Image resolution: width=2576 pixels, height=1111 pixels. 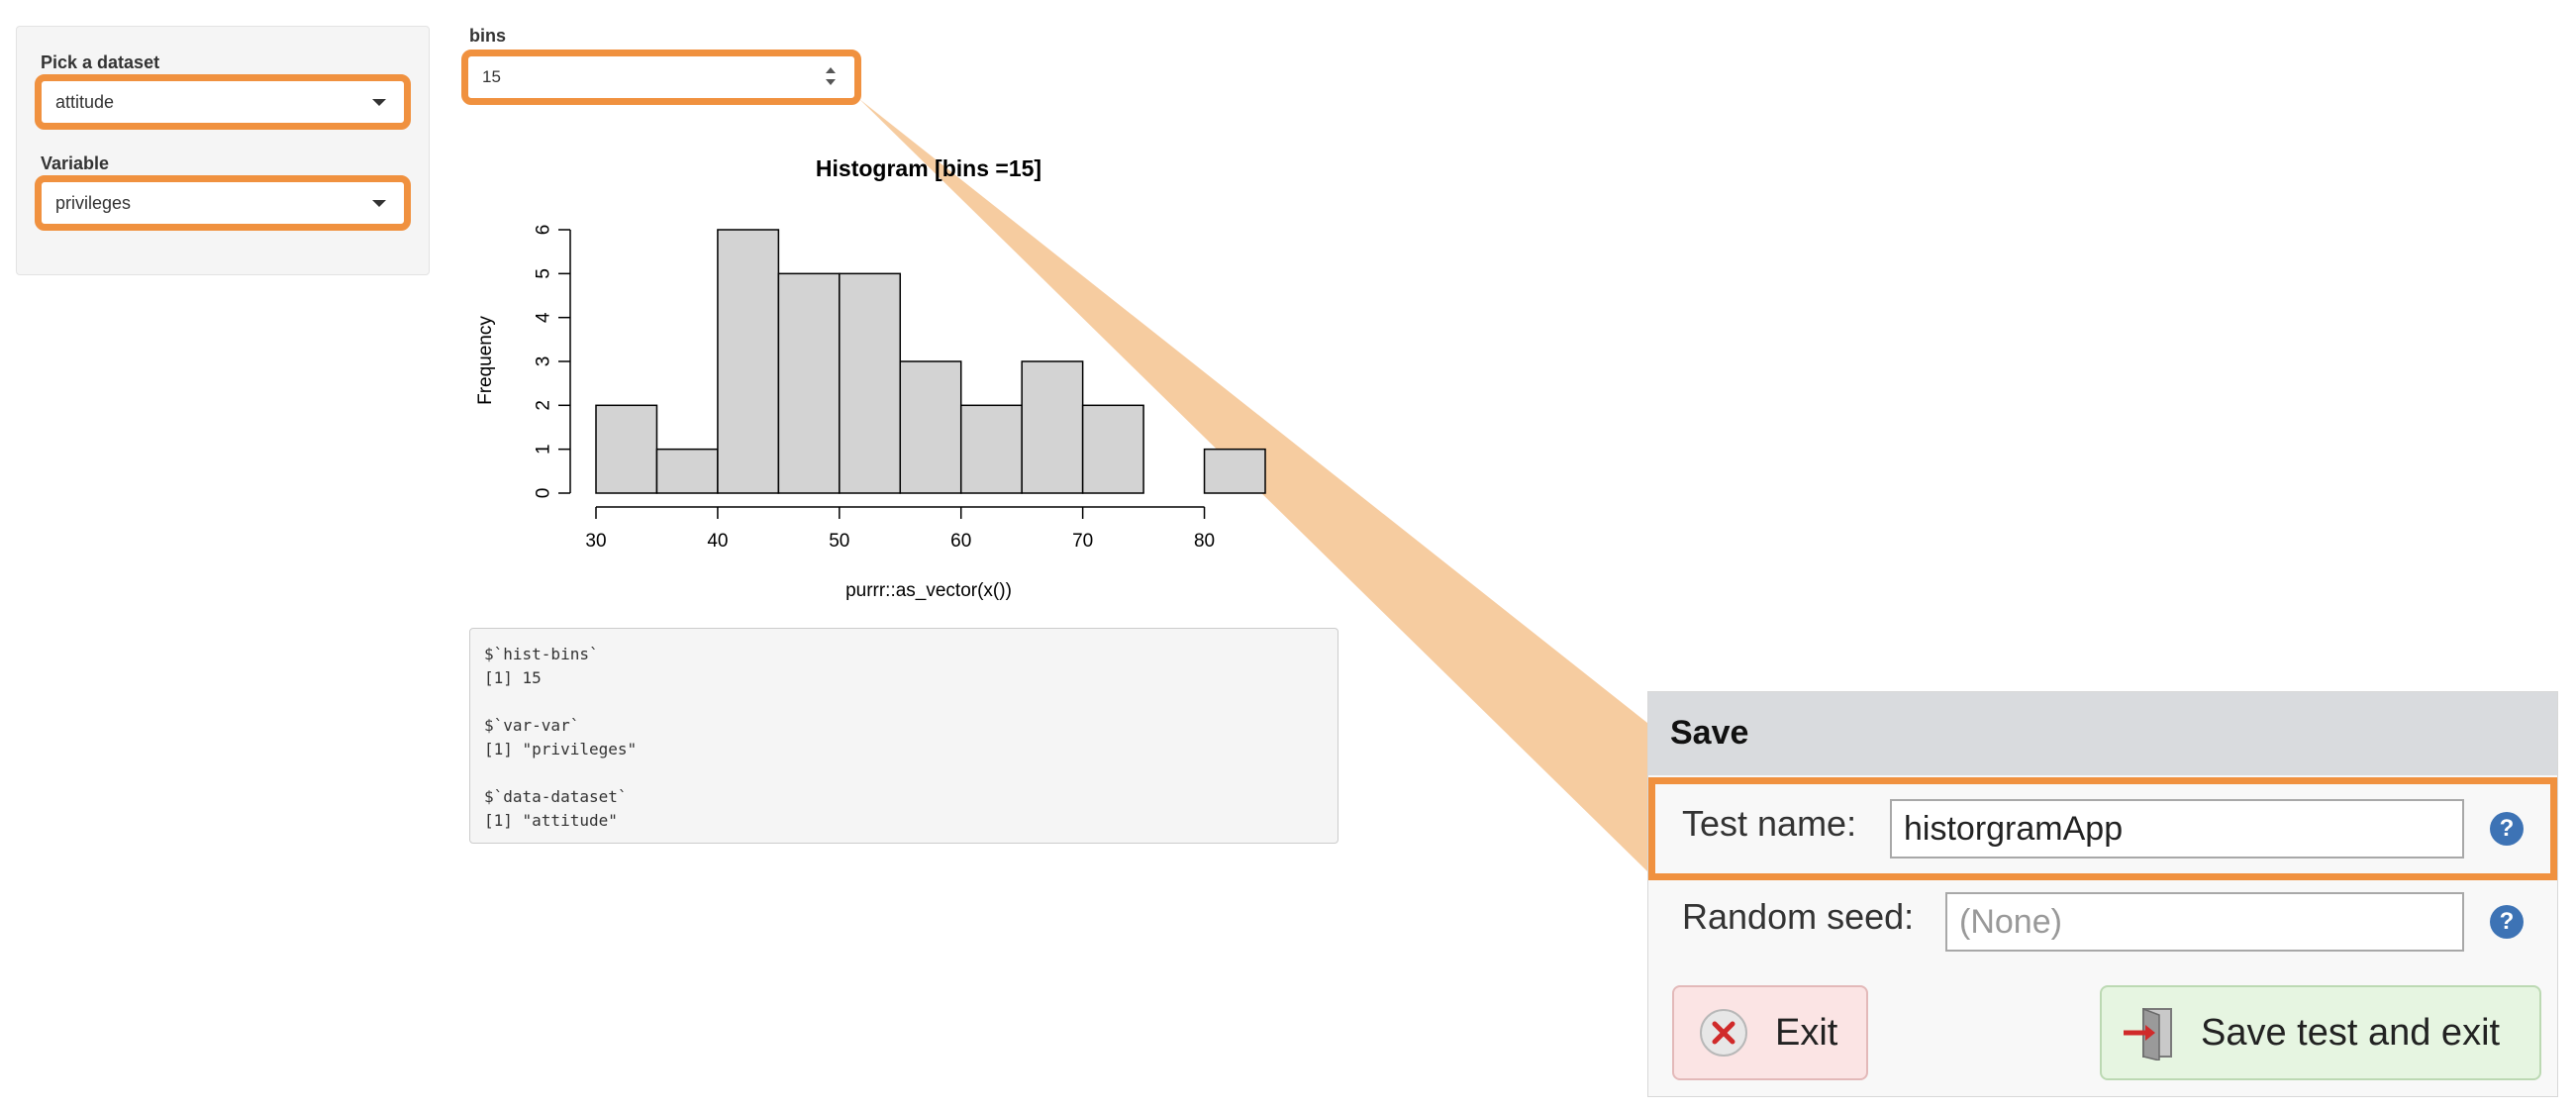 I want to click on random-seed-label: Random seed:, so click(x=1799, y=916).